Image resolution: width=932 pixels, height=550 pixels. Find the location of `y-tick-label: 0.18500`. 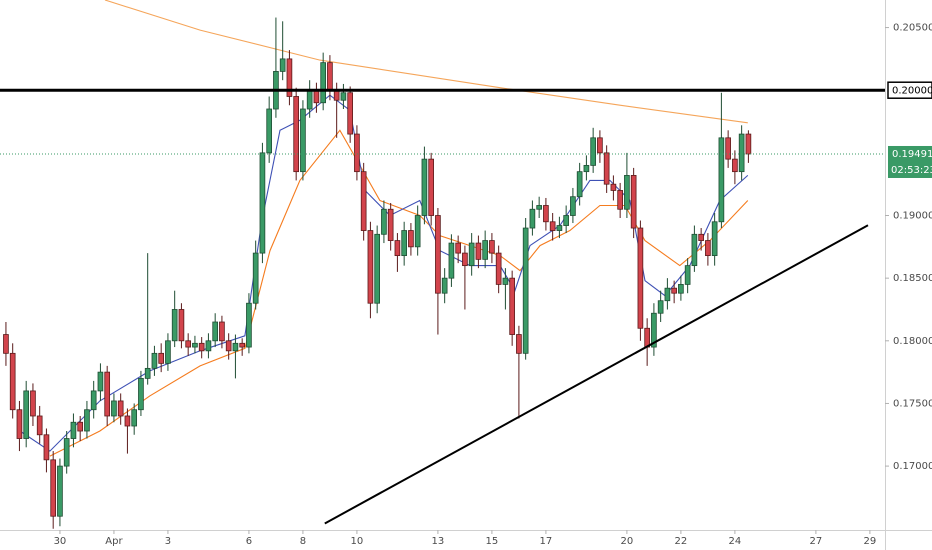

y-tick-label: 0.18500 is located at coordinates (912, 278).